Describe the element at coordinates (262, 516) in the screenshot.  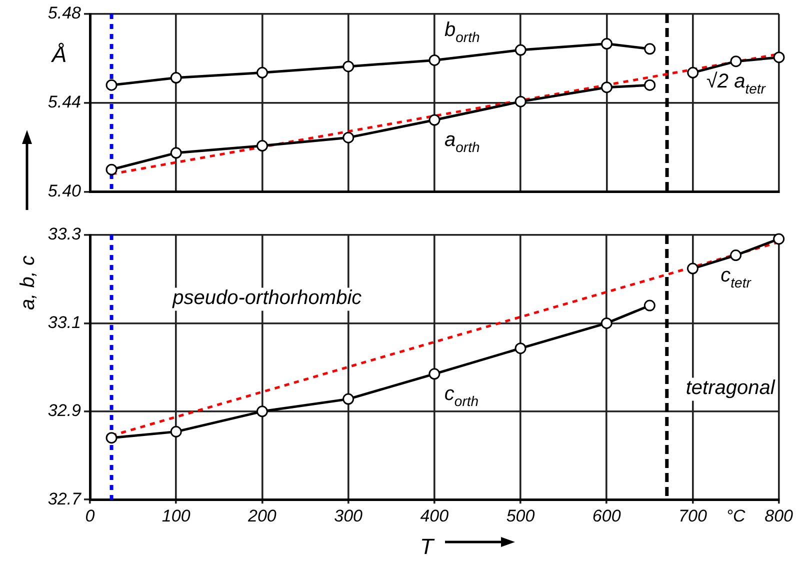
I see `x-tick-label: 200` at that location.